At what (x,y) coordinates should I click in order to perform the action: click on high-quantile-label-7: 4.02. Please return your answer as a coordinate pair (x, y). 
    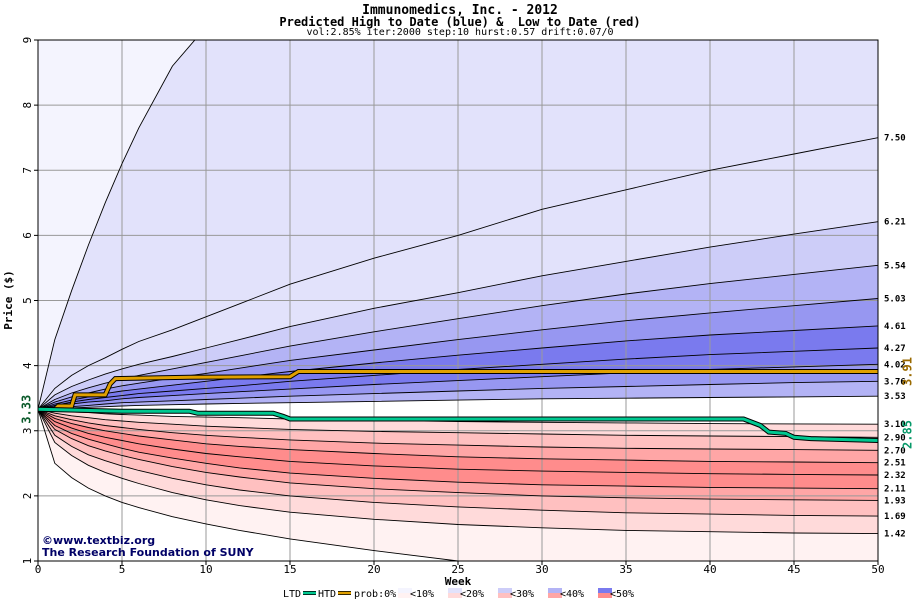
    Looking at the image, I should click on (895, 365).